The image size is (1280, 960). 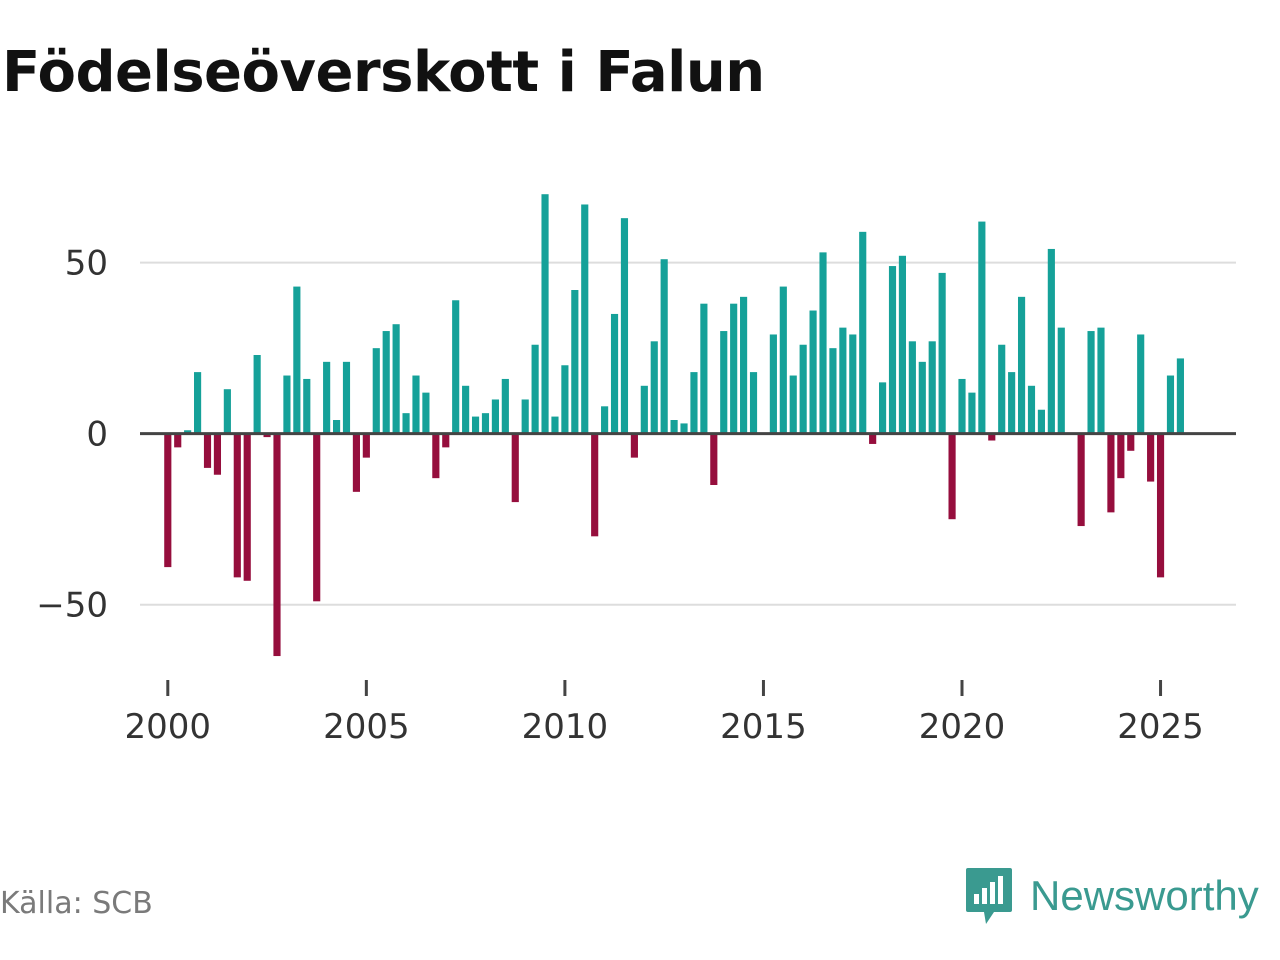 What do you see at coordinates (72, 606) in the screenshot?
I see `y-tick-label: −50` at bounding box center [72, 606].